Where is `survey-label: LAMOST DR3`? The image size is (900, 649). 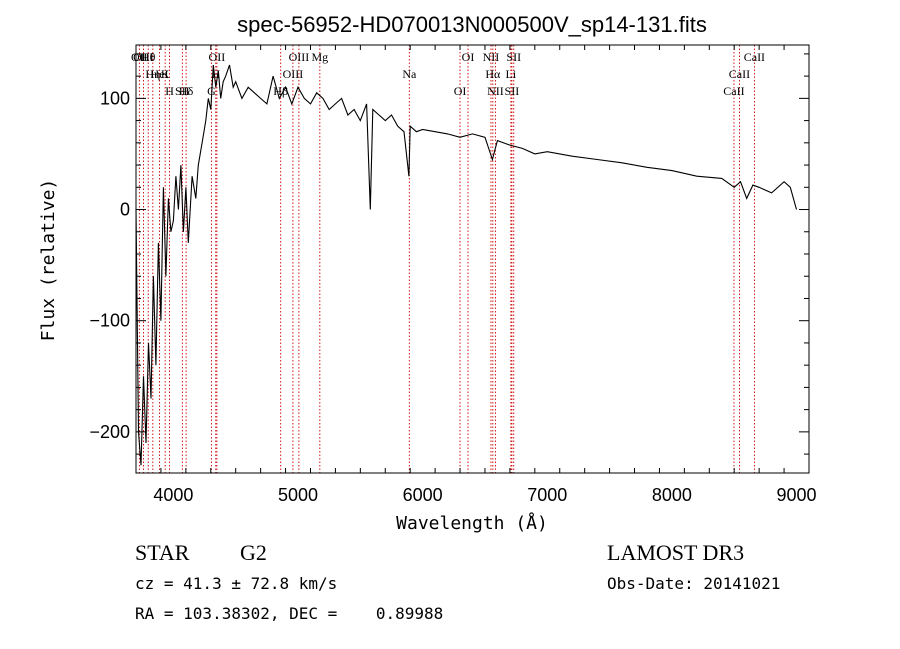
survey-label: LAMOST DR3 is located at coordinates (676, 552).